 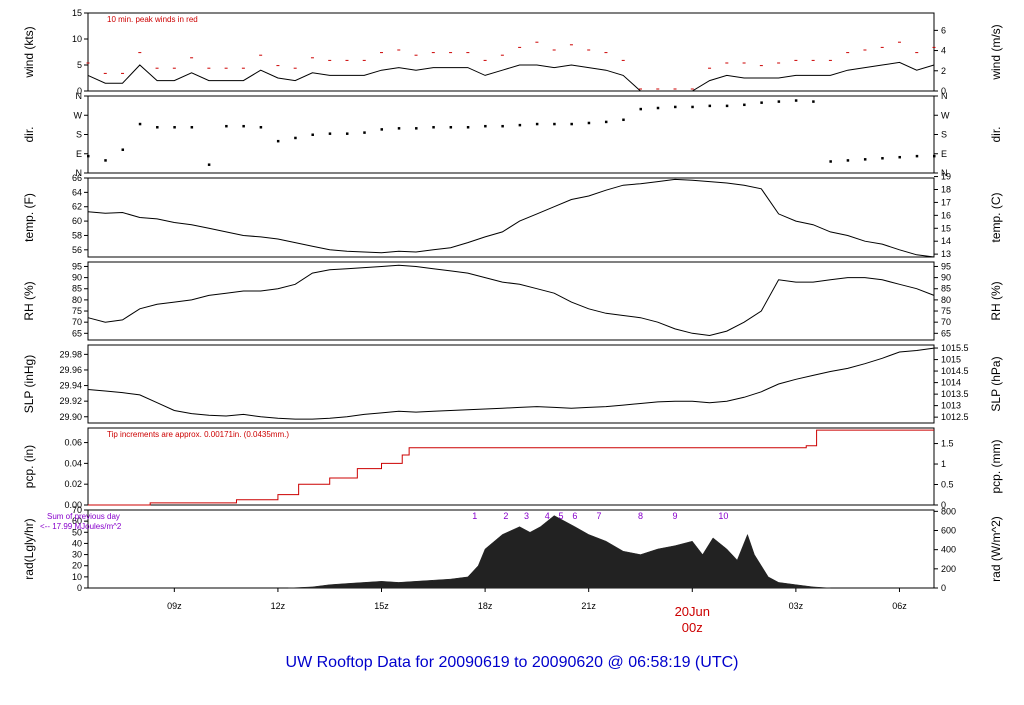 I want to click on left-tick-label: 56, so click(x=77, y=250).